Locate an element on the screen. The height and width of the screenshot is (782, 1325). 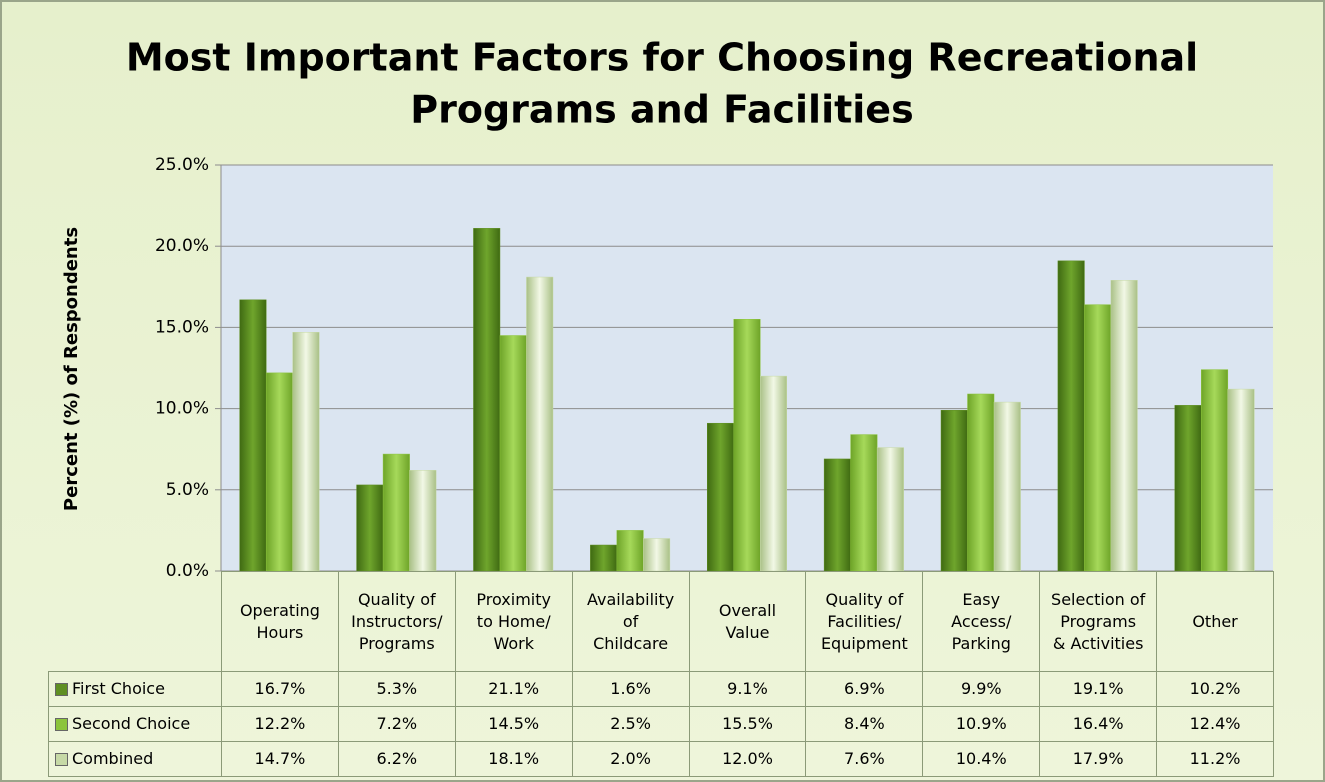
value-cell-text: 8.4% is located at coordinates (864, 723).